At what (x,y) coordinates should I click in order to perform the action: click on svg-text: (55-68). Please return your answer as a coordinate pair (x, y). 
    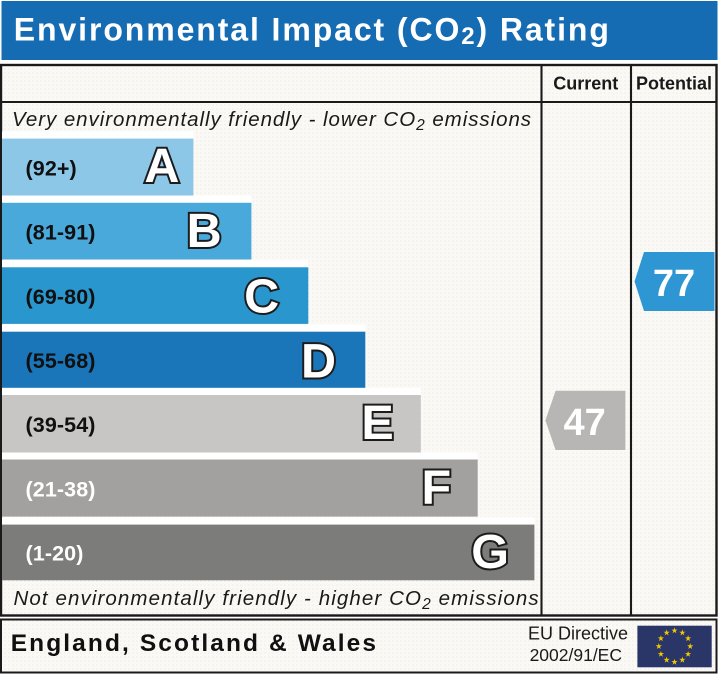
    Looking at the image, I should click on (61, 361).